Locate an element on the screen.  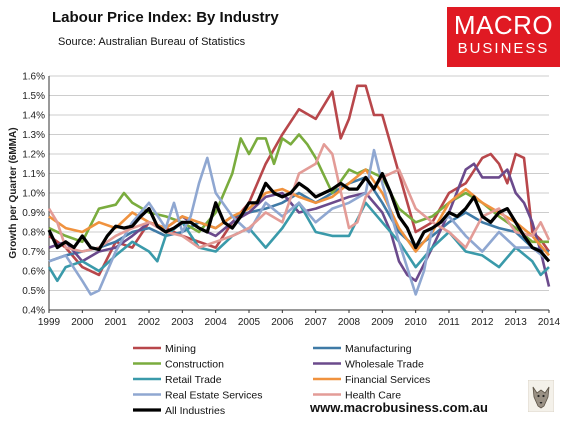
macrobusiness-logo: MACRO BUSINESS is located at coordinates (503, 37).